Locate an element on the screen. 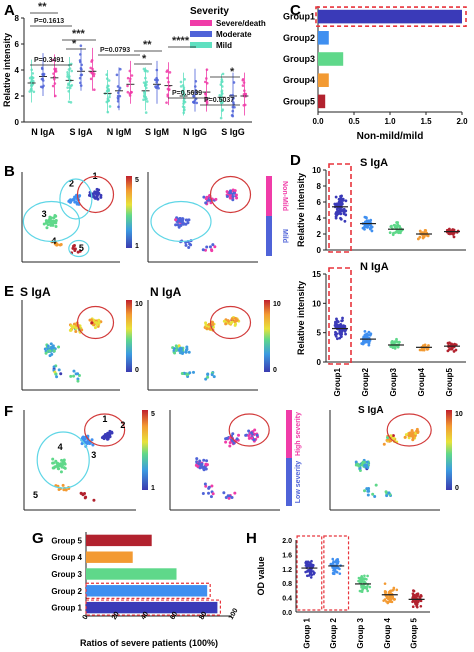 The width and height of the screenshot is (474, 652). panel-d-title-bottom: N IgA is located at coordinates (374, 267).